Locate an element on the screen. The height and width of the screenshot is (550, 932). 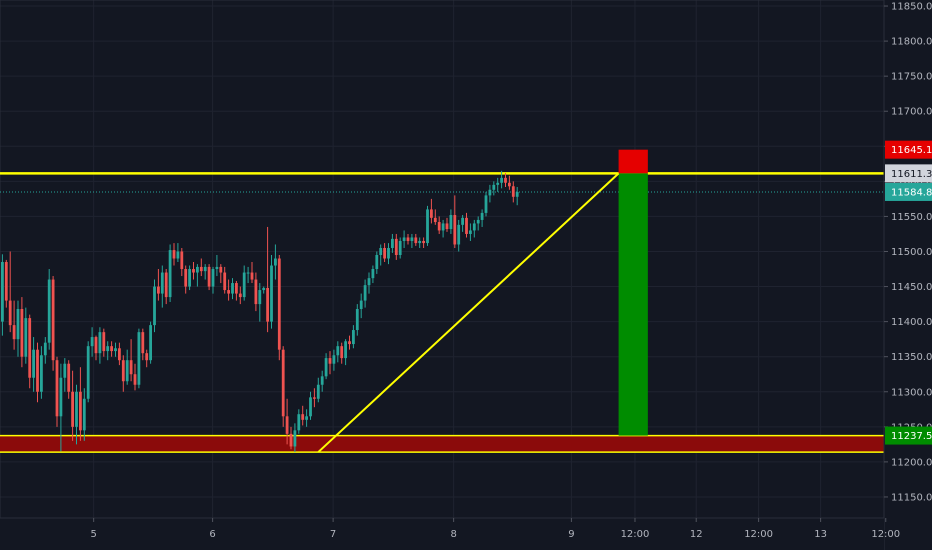
time-axis: 5 6 7 8 9 12:00 12 12:00 13 12:00 is located at coordinates (450, 533).